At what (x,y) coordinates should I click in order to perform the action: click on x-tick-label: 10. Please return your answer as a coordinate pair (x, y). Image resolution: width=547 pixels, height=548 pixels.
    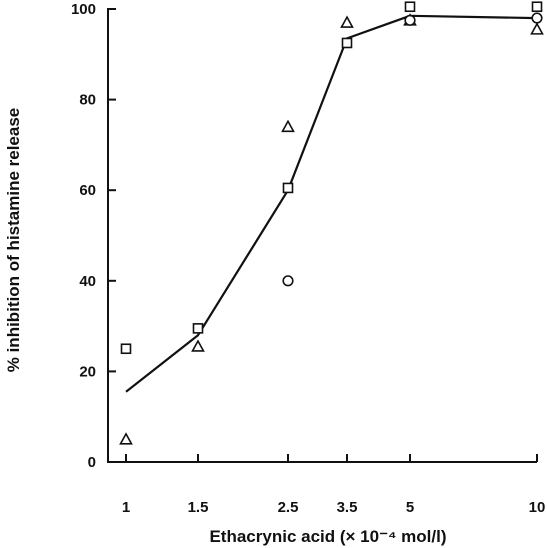
    Looking at the image, I should click on (537, 507).